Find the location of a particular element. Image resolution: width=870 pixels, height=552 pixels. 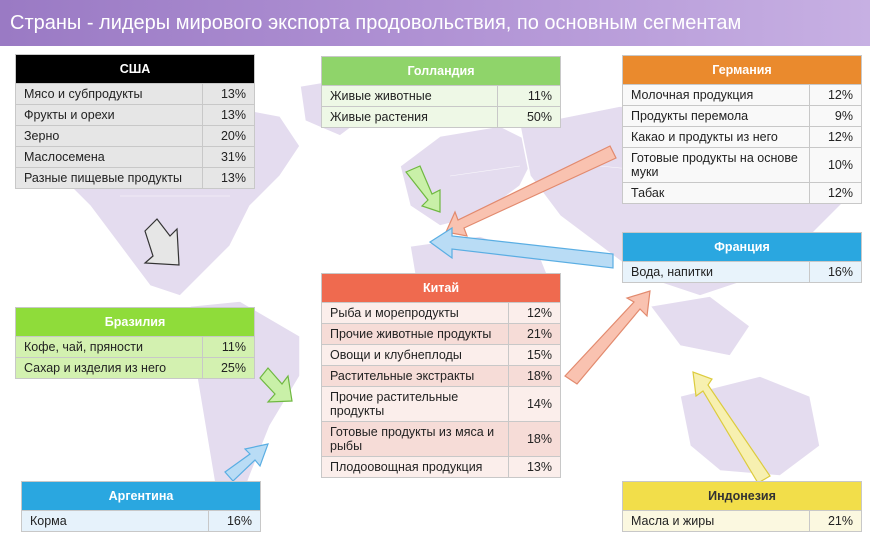

row-value: 31% is located at coordinates (228, 157).